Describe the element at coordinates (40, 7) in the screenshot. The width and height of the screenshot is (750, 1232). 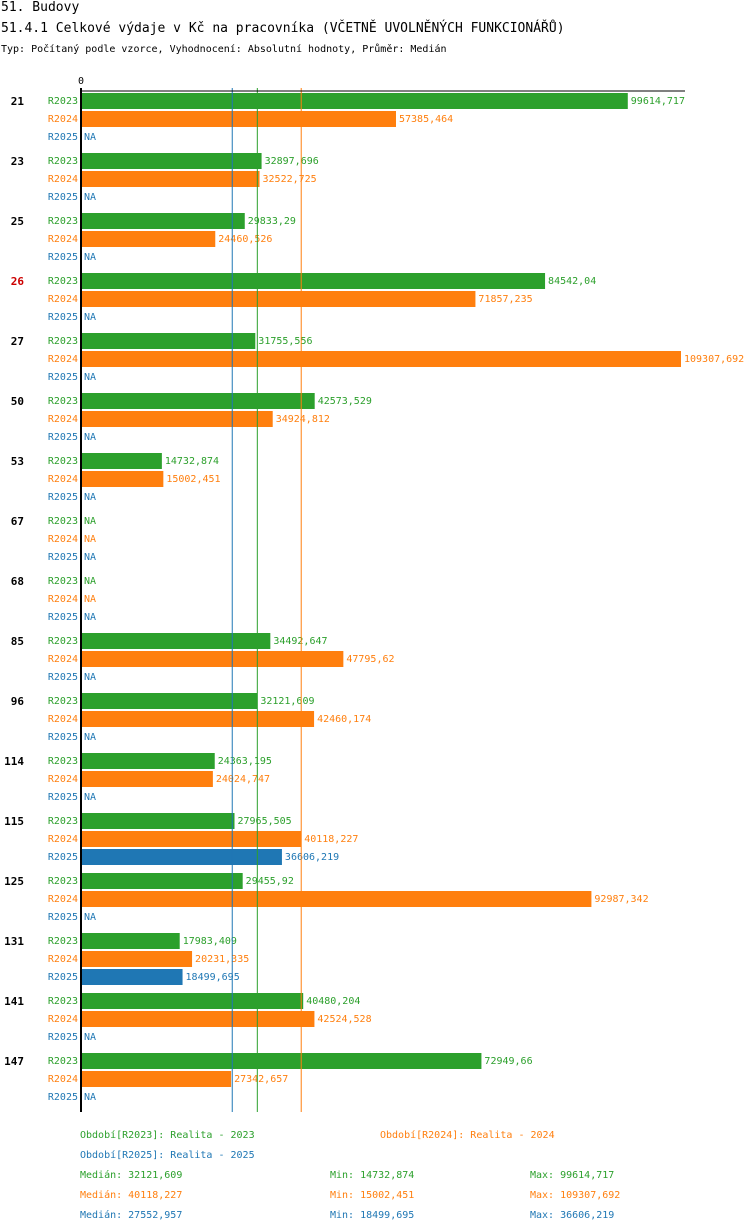
I see `page-section-title: 51. Budovy` at that location.